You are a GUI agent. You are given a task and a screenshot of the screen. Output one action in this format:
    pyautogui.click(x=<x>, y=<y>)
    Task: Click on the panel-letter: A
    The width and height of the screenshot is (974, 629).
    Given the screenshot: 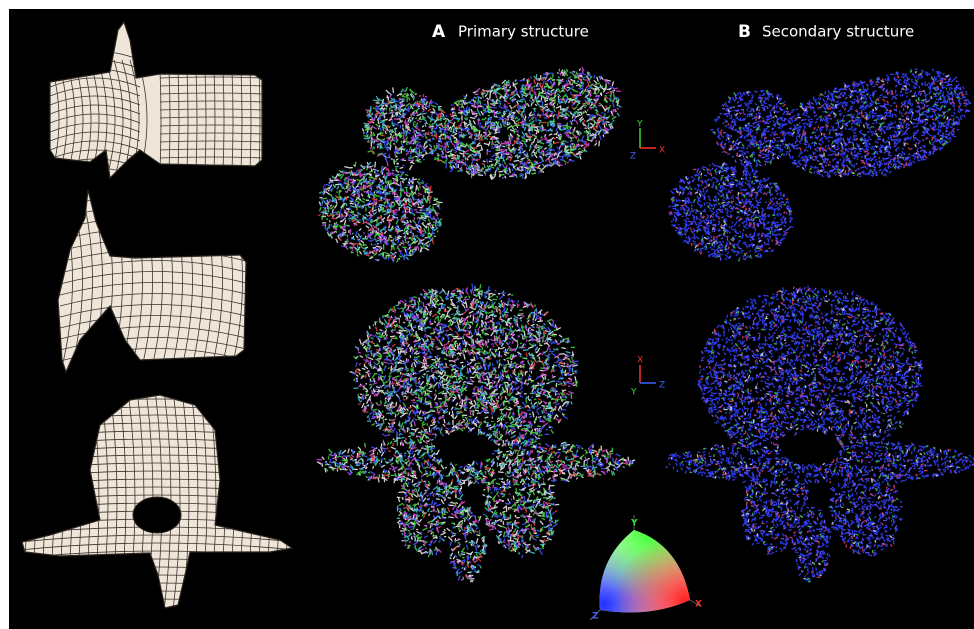 What is the action you would take?
    pyautogui.click(x=439, y=32)
    